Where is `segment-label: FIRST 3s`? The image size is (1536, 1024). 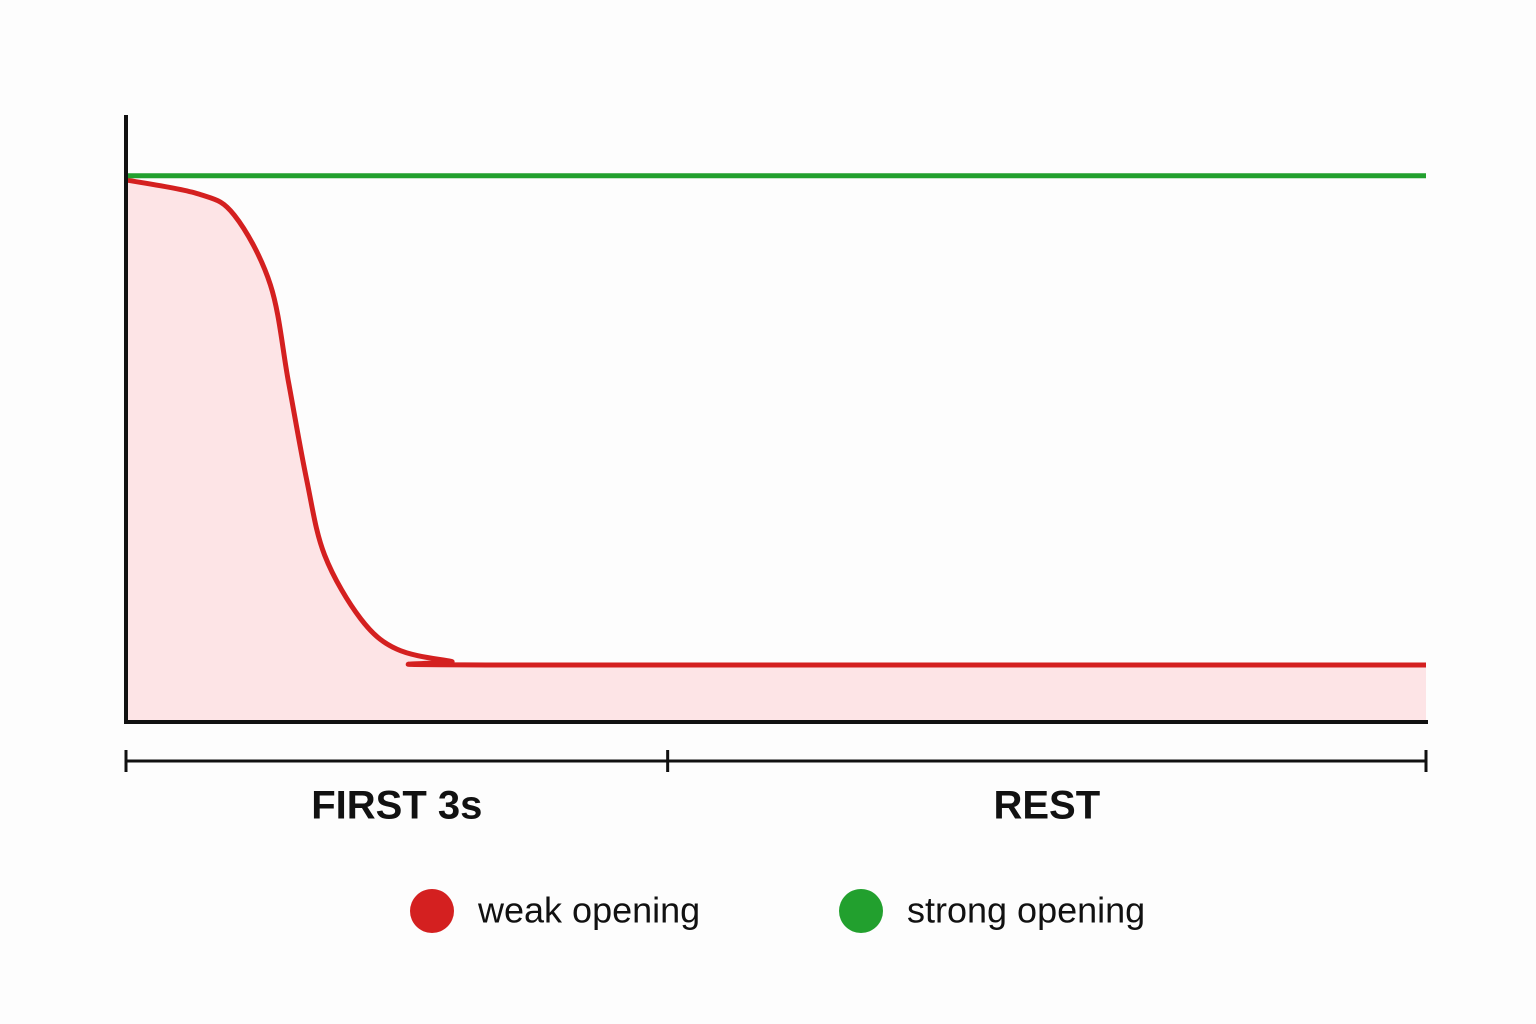 segment-label: FIRST 3s is located at coordinates (396, 806).